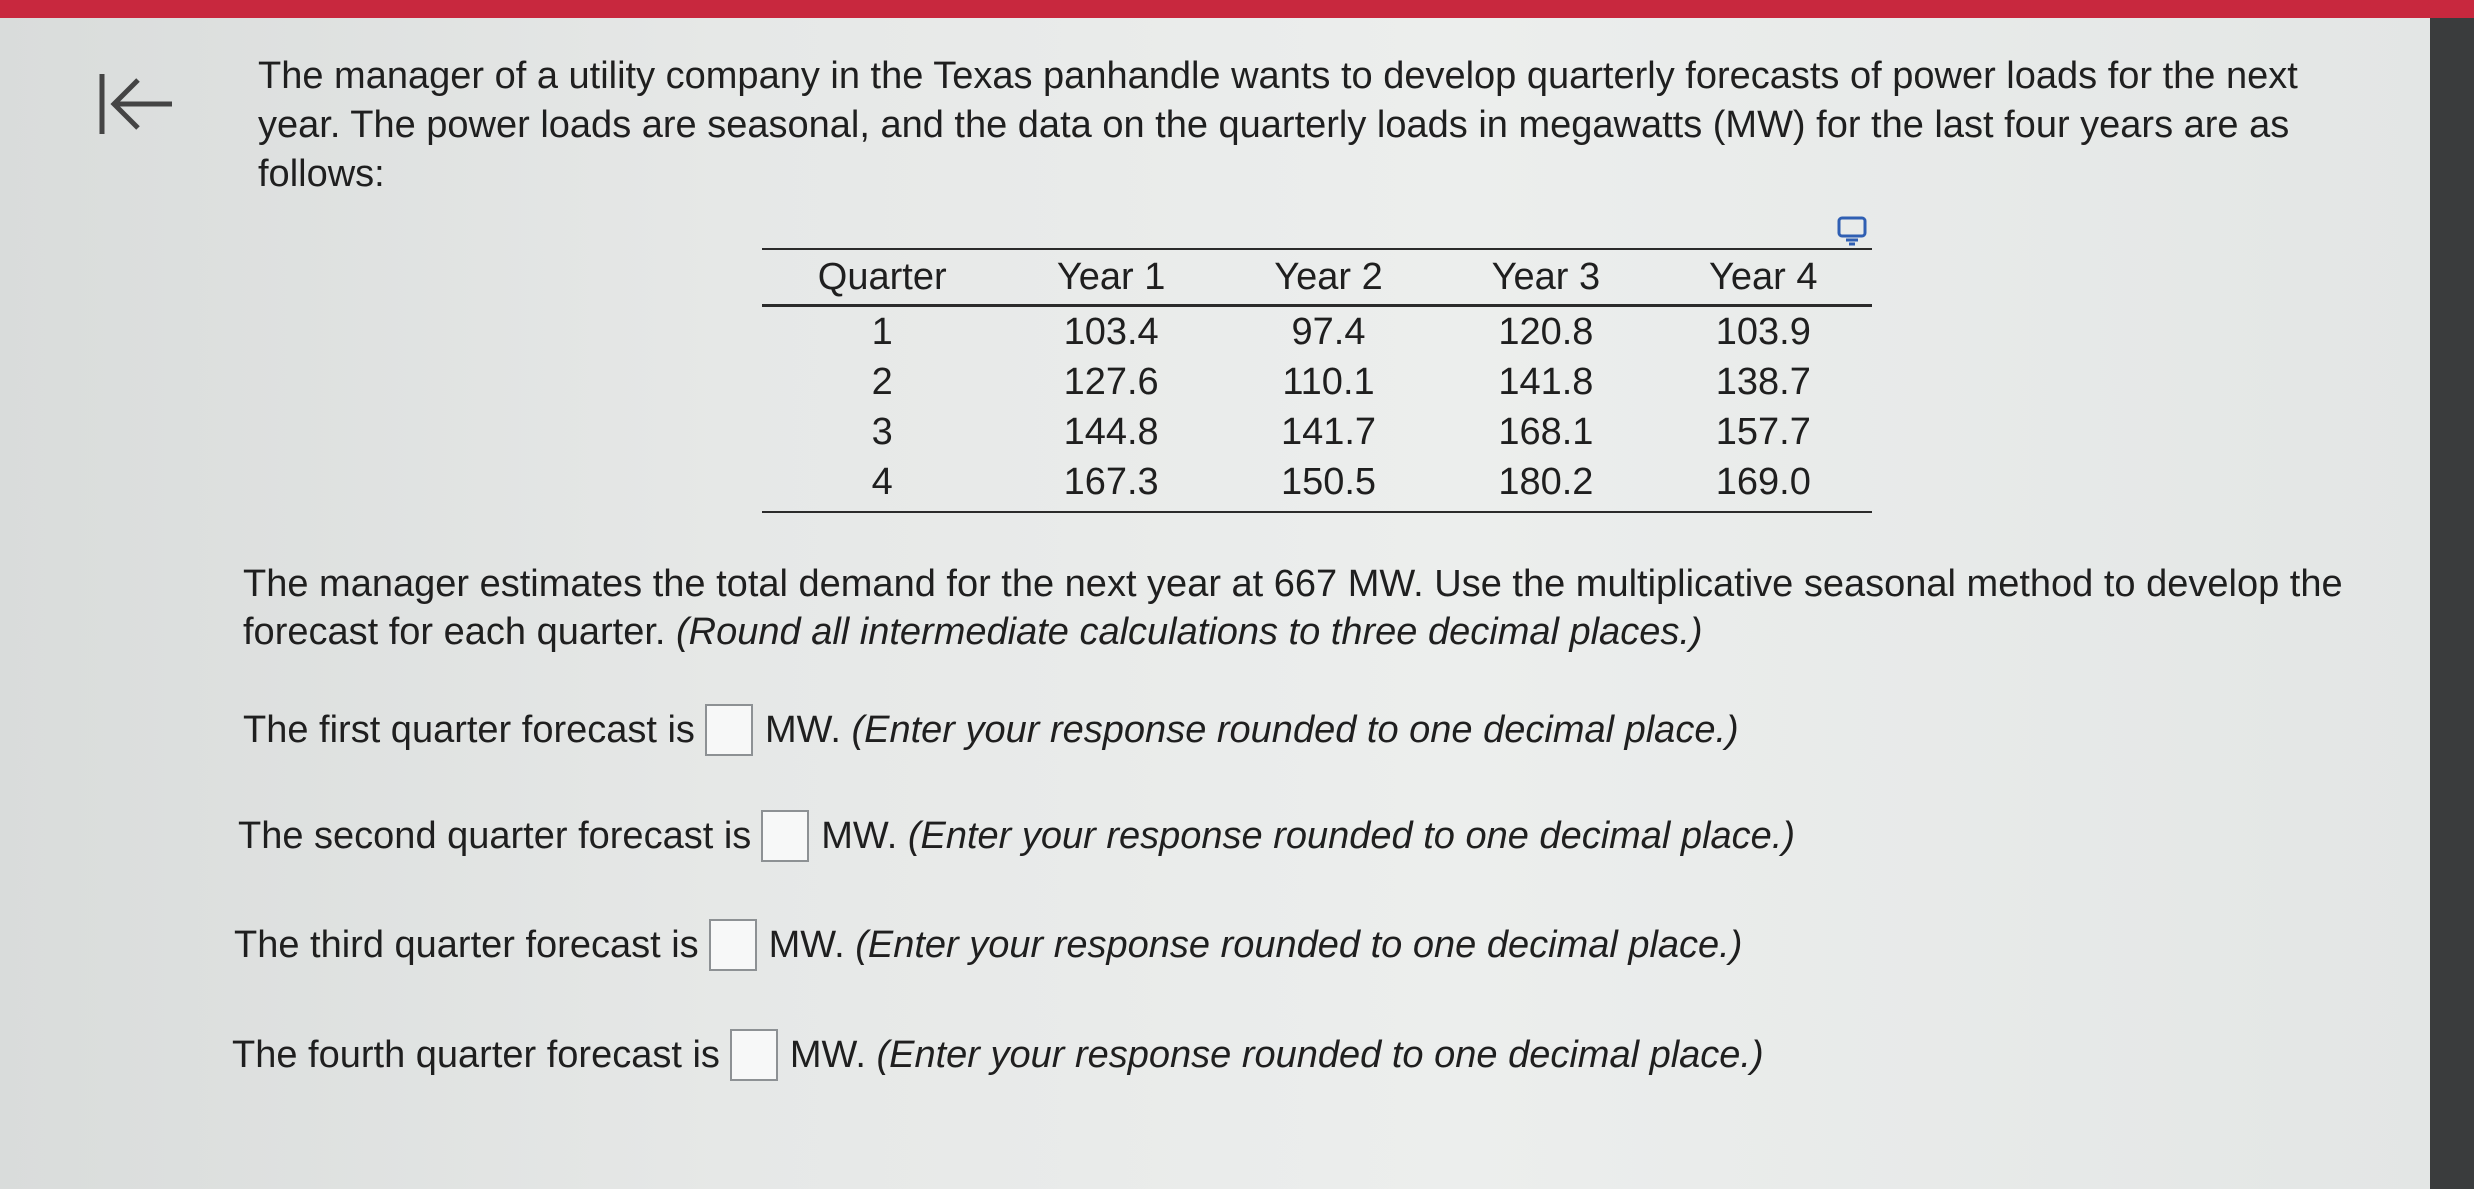 The width and height of the screenshot is (2474, 1189). I want to click on table-header-row: Quarter Year 1 Year 2 Year 3 Year 4, so click(1317, 277).